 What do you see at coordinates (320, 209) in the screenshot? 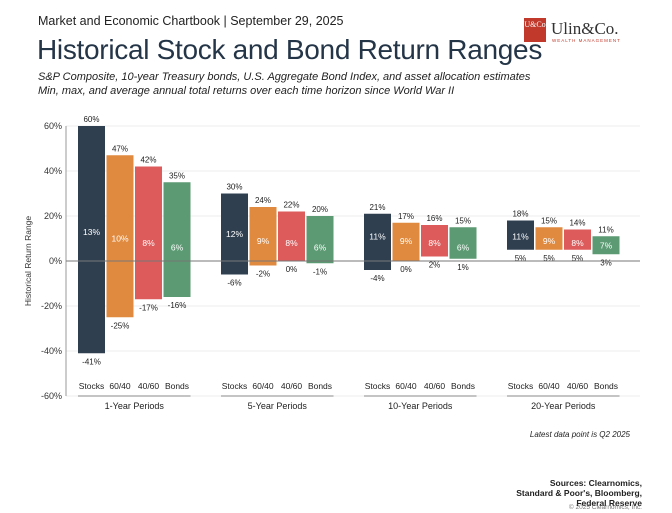
I see `max-label: 20%` at bounding box center [320, 209].